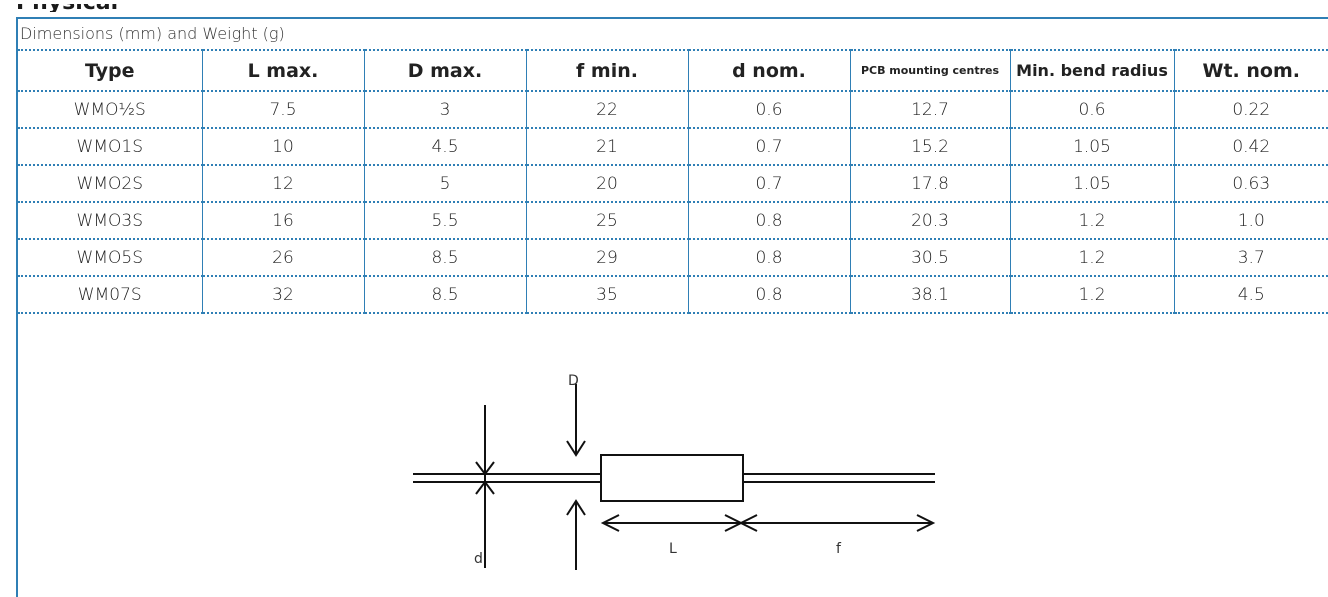  I want to click on cell-pcb-mounting-centres: 30.5, so click(930, 258).